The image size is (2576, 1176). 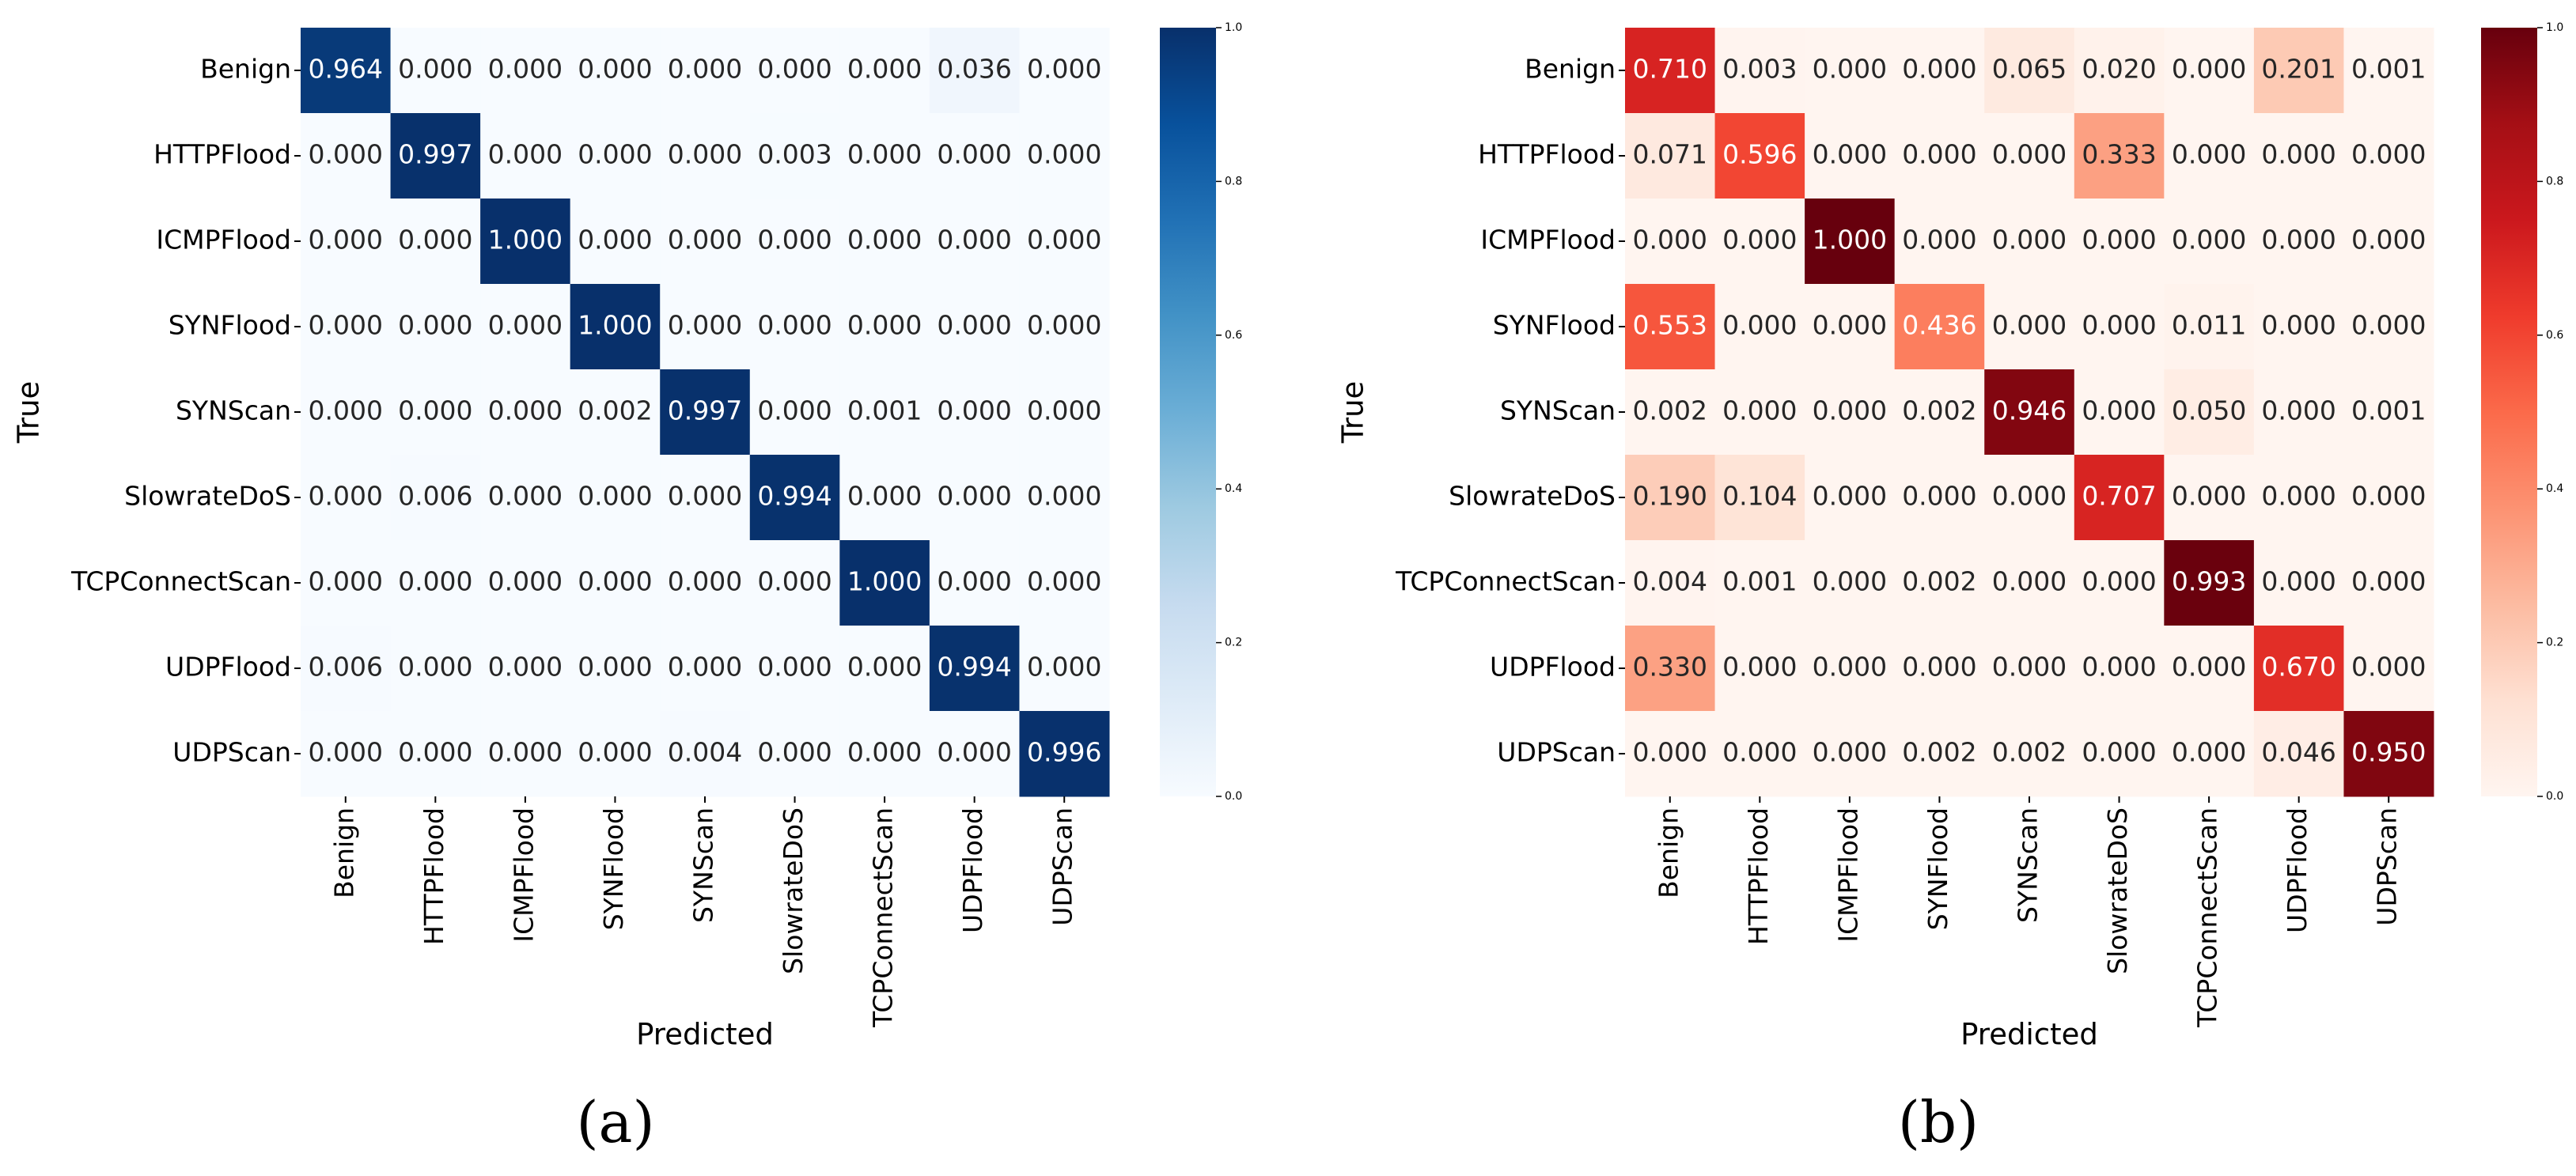 I want to click on caption: (a), so click(x=615, y=1122).